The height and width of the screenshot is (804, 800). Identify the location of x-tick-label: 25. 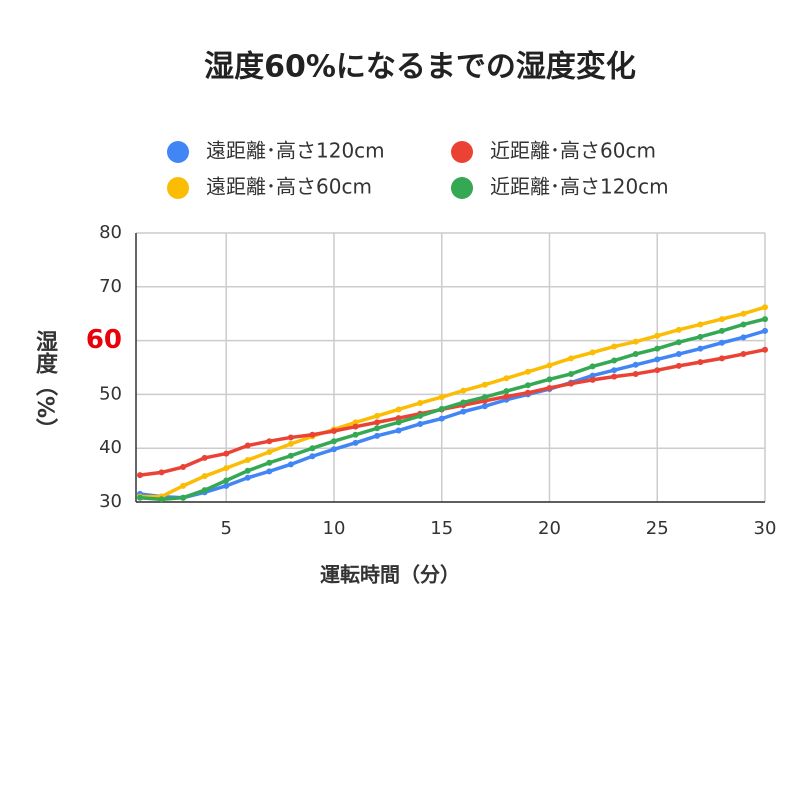
(657, 528).